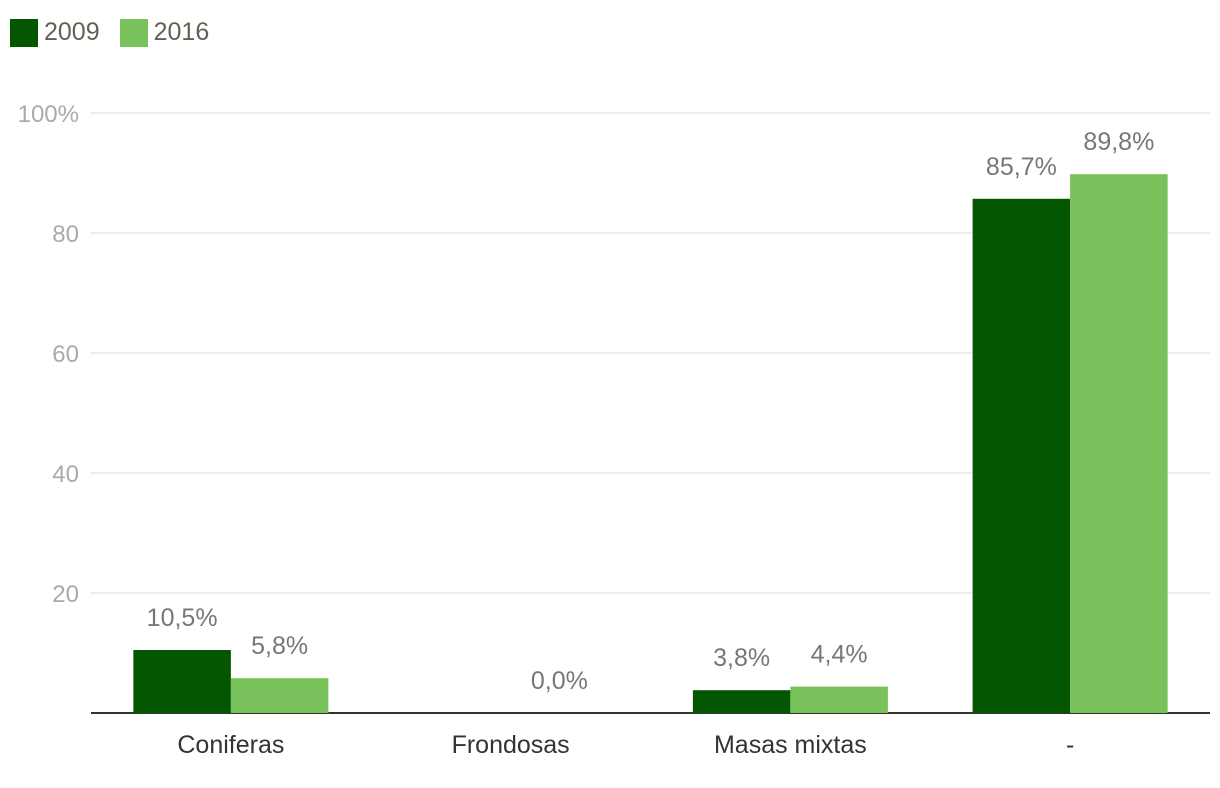 The image size is (1220, 788). Describe the element at coordinates (511, 745) in the screenshot. I see `category-label-1: Frondosas` at that location.